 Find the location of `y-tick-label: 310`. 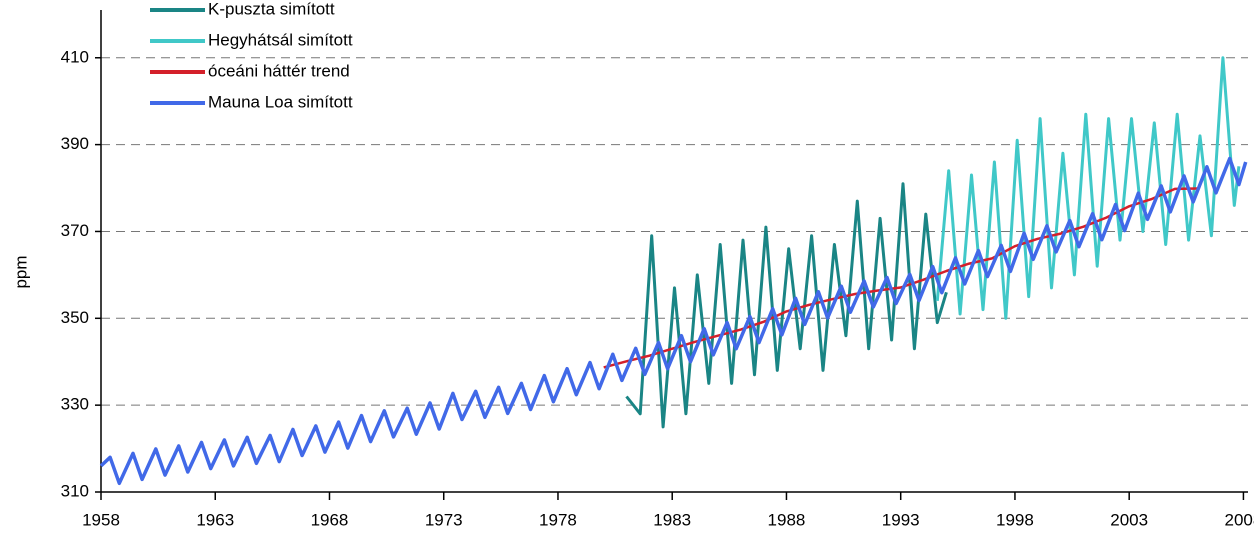

y-tick-label: 310 is located at coordinates (75, 490).